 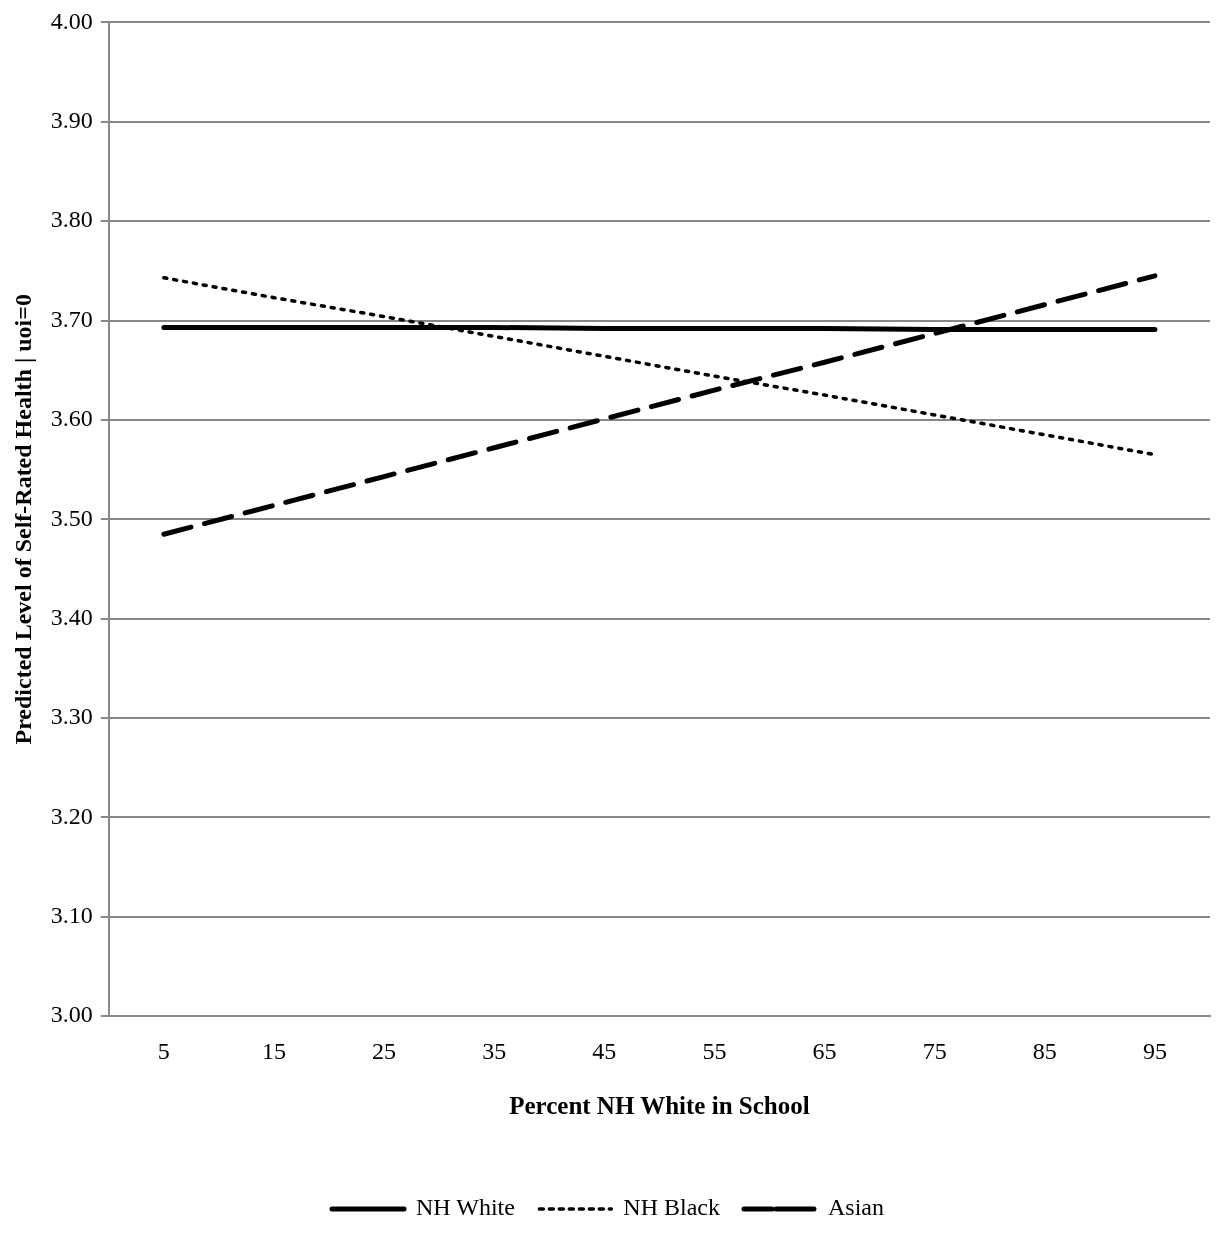 What do you see at coordinates (71, 20) in the screenshot?
I see `y-tick-label: 4.00` at bounding box center [71, 20].